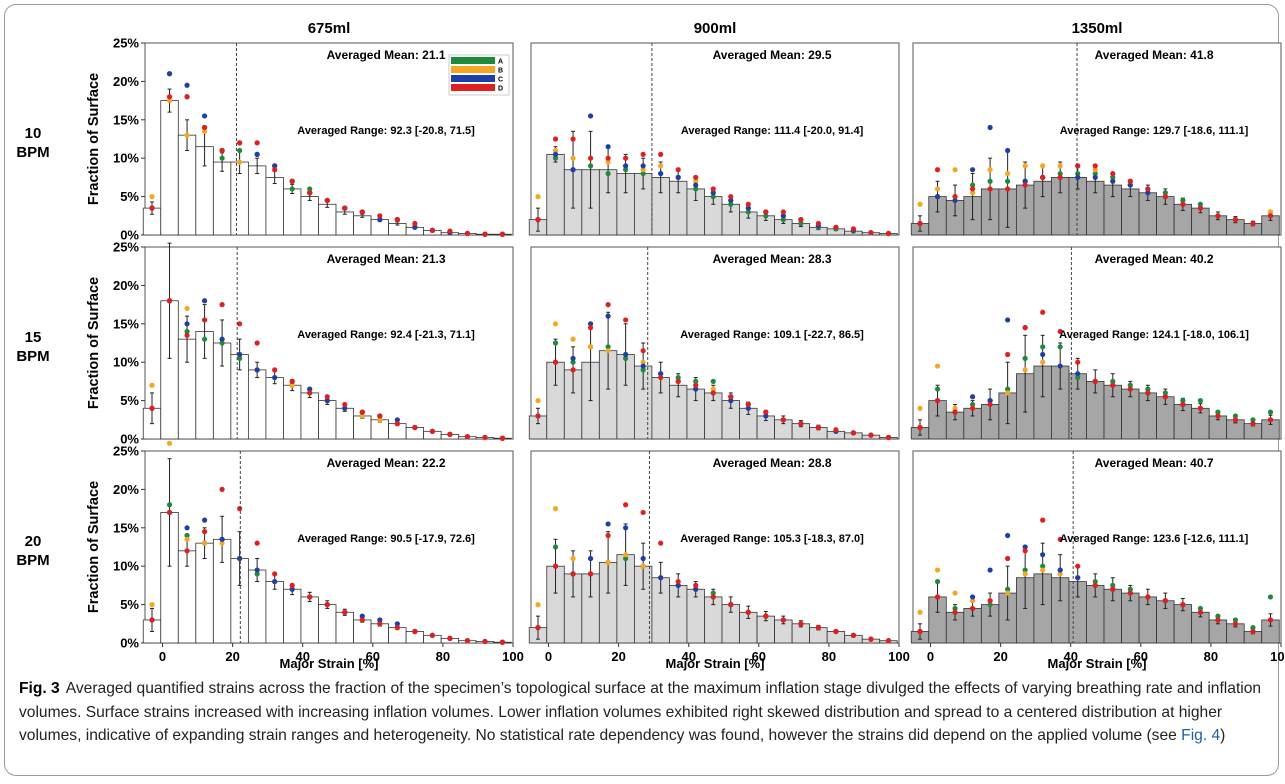 The height and width of the screenshot is (784, 1285). What do you see at coordinates (772, 131) in the screenshot?
I see `annotation-range: Averaged Range: 111.4 [-20.0, 91.4]` at bounding box center [772, 131].